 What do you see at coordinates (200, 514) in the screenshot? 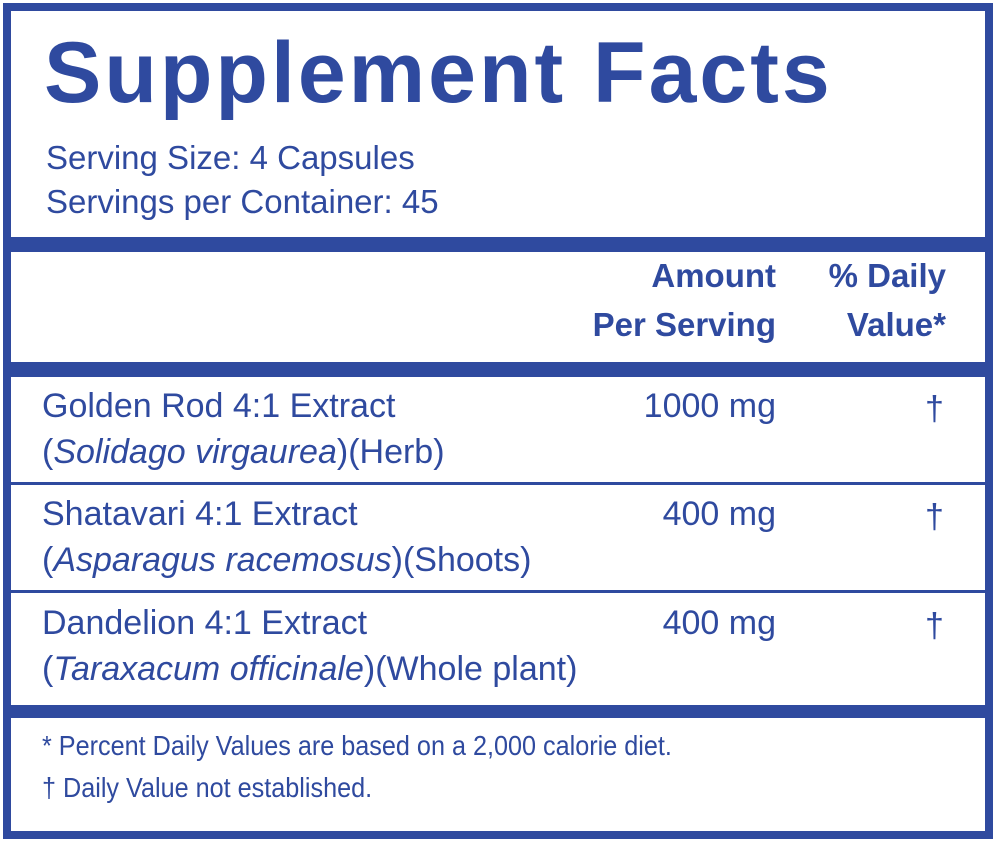
I see `ingredient-name: Shatavari 4:1 Extract` at bounding box center [200, 514].